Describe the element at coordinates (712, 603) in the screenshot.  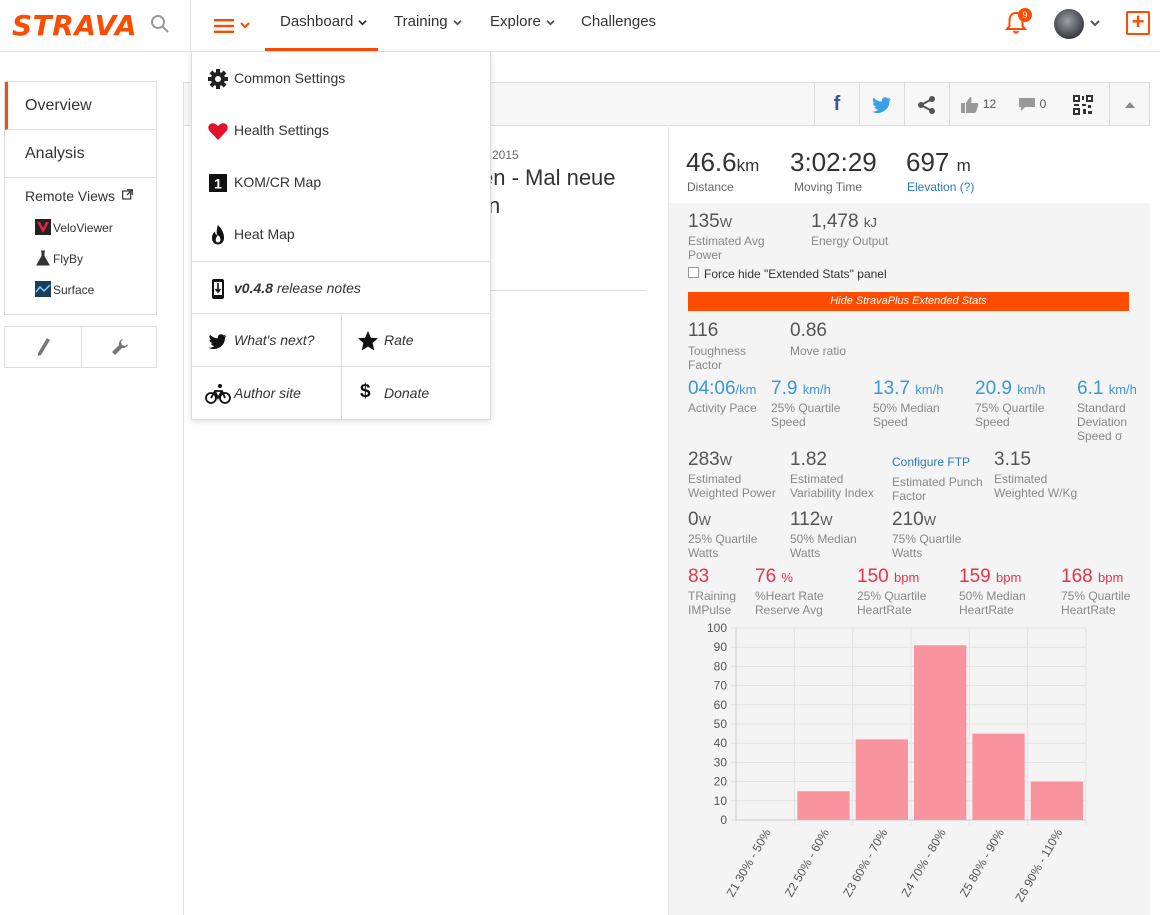
I see `trimp-label: TRaining IMPulse` at that location.